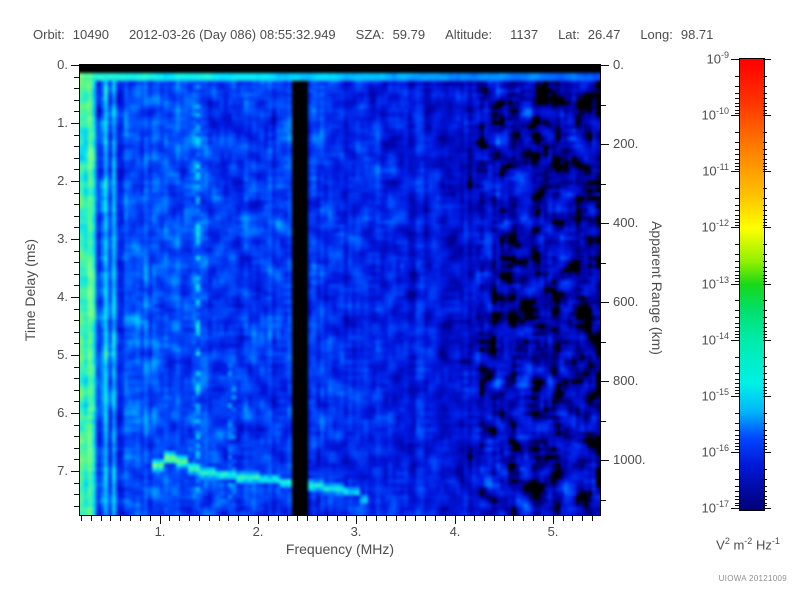  What do you see at coordinates (340, 549) in the screenshot?
I see `x-axis-title: Frequency (MHz)` at bounding box center [340, 549].